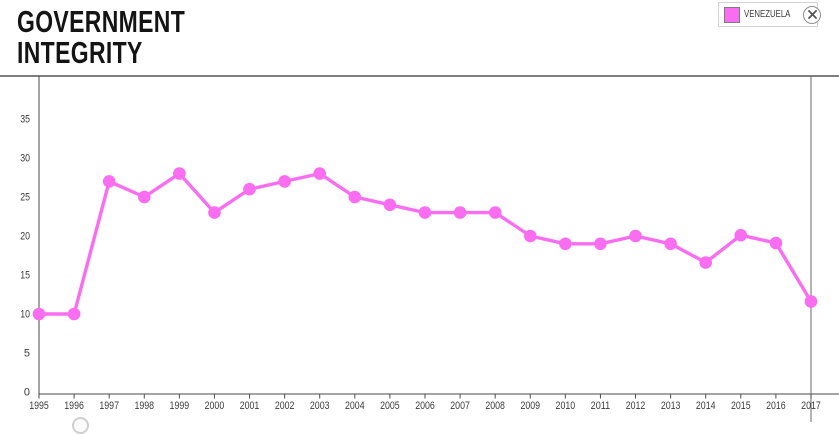 Image resolution: width=839 pixels, height=434 pixels. Describe the element at coordinates (215, 406) in the screenshot. I see `x-tick-label: 2000` at that location.